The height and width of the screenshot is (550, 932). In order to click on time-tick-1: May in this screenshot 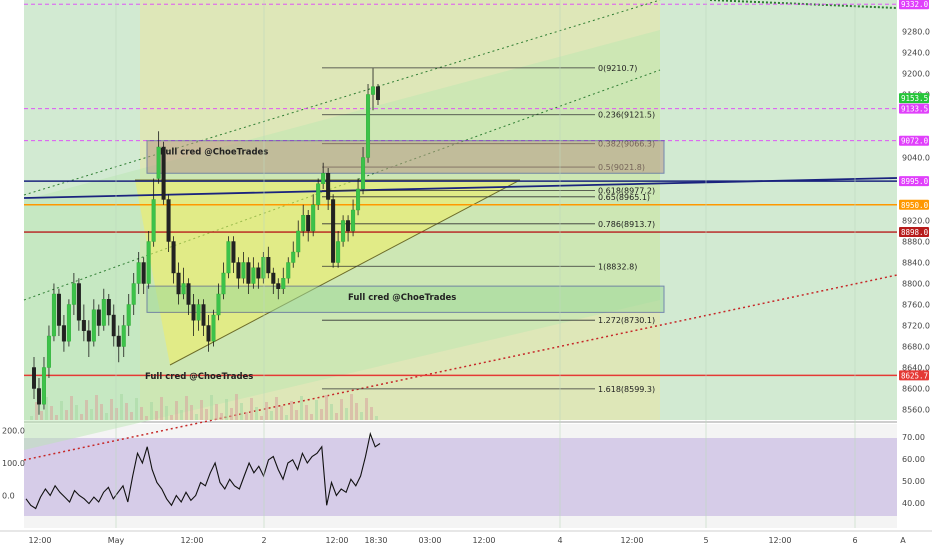, I will do `click(116, 540)`.